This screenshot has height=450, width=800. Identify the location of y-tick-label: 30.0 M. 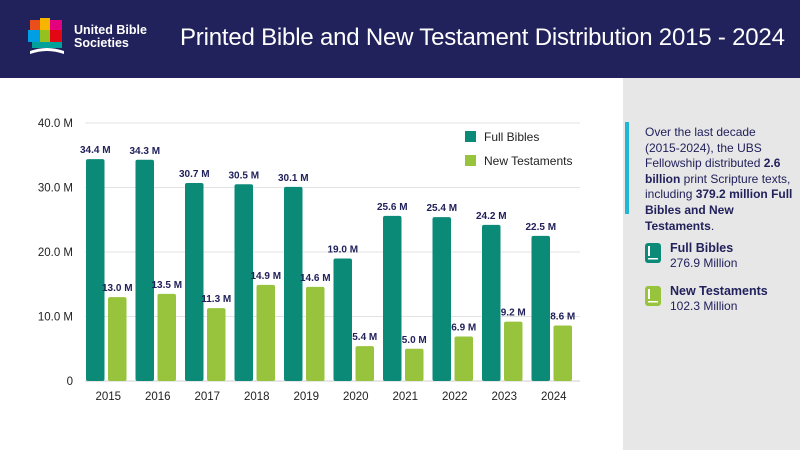
(55, 189).